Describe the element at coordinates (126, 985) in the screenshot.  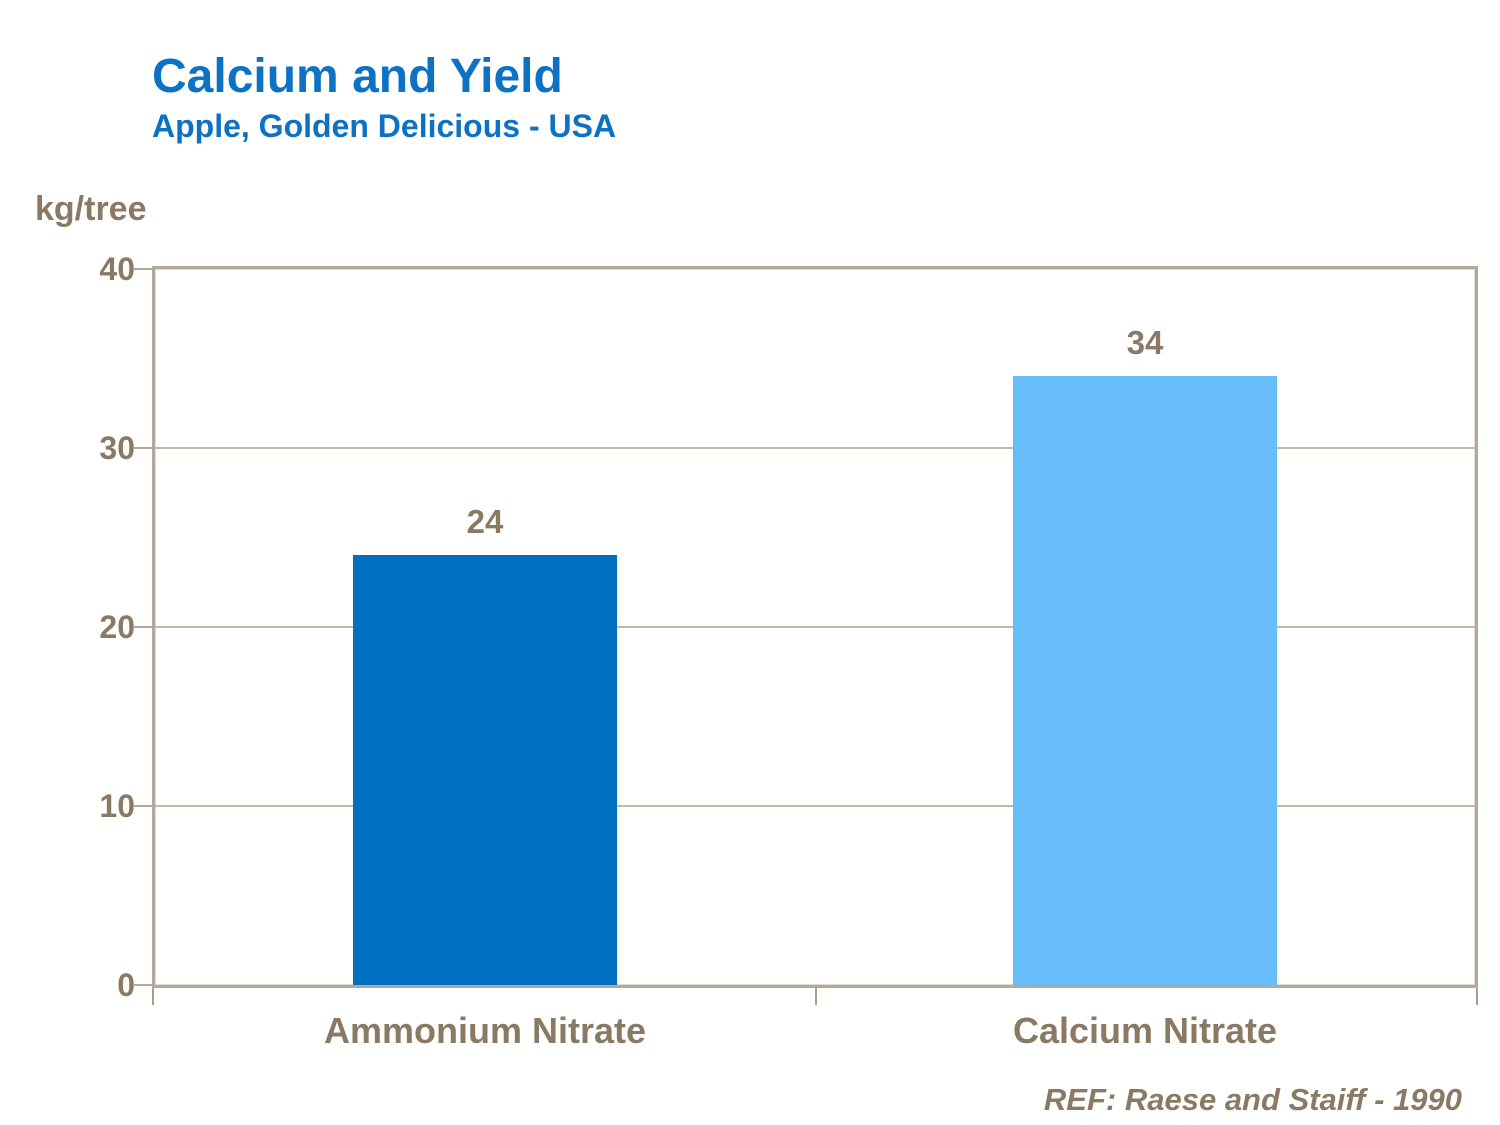
I see `y-tick-label-0: 0` at that location.